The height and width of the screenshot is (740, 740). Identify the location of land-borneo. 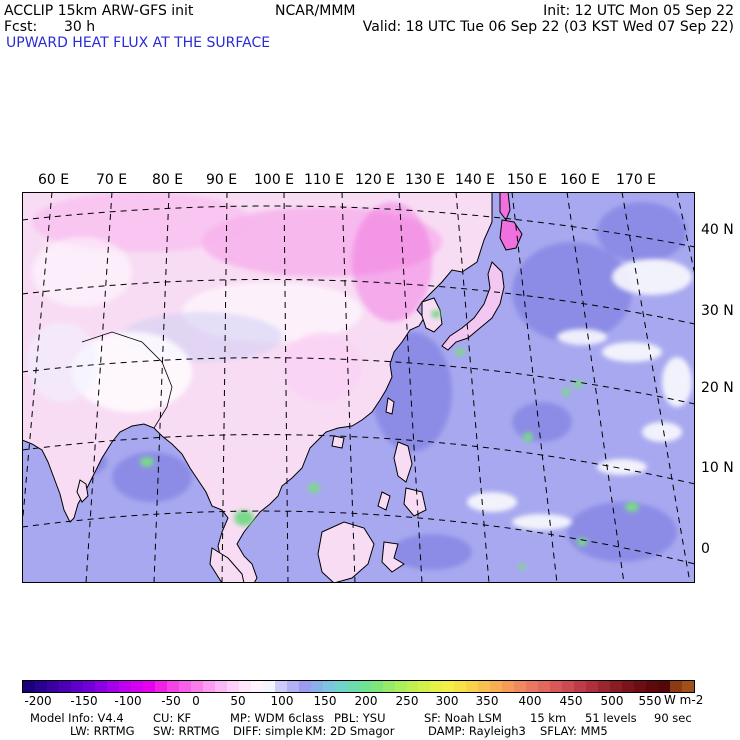
(346, 552).